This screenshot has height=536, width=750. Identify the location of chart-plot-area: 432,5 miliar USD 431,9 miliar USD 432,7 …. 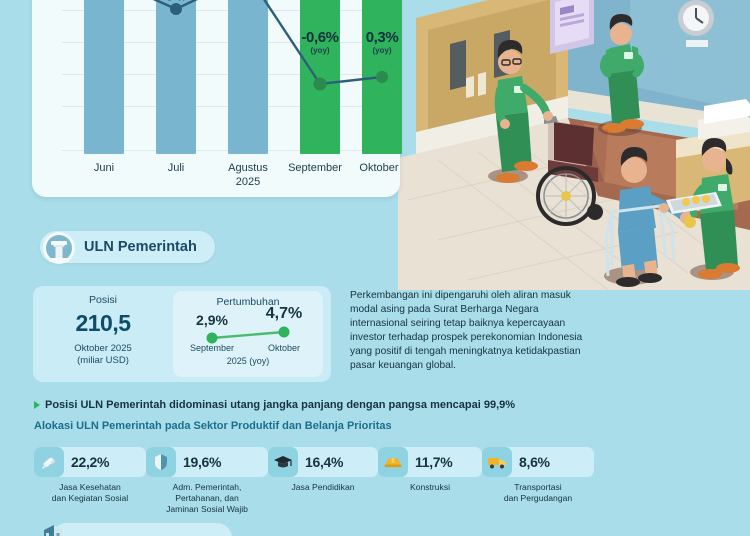
(217, 77).